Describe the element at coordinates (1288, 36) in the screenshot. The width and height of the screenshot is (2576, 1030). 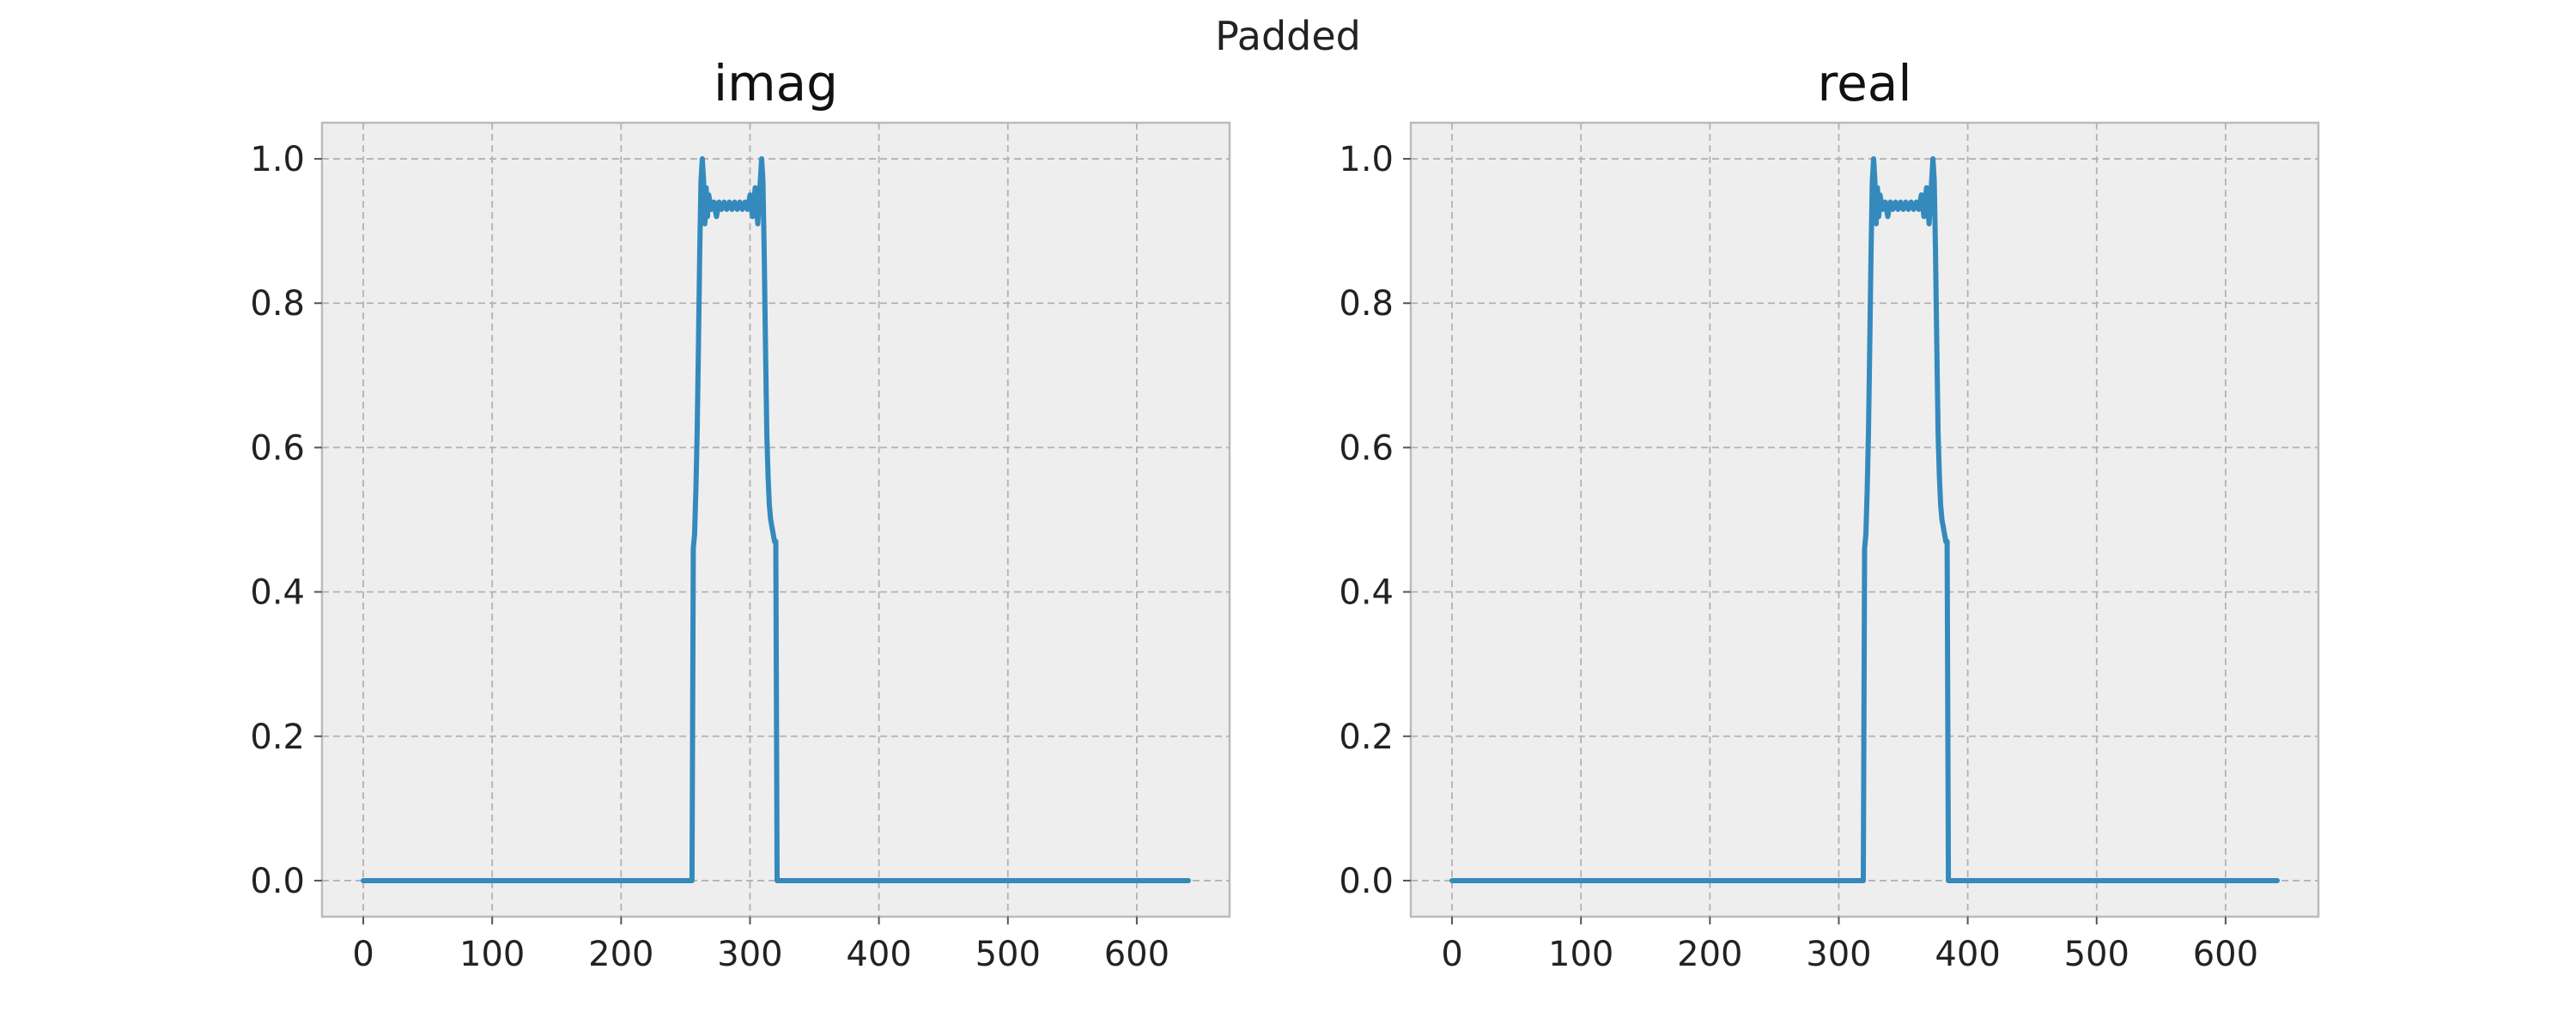
I see `figure-suptitle: Padded` at that location.